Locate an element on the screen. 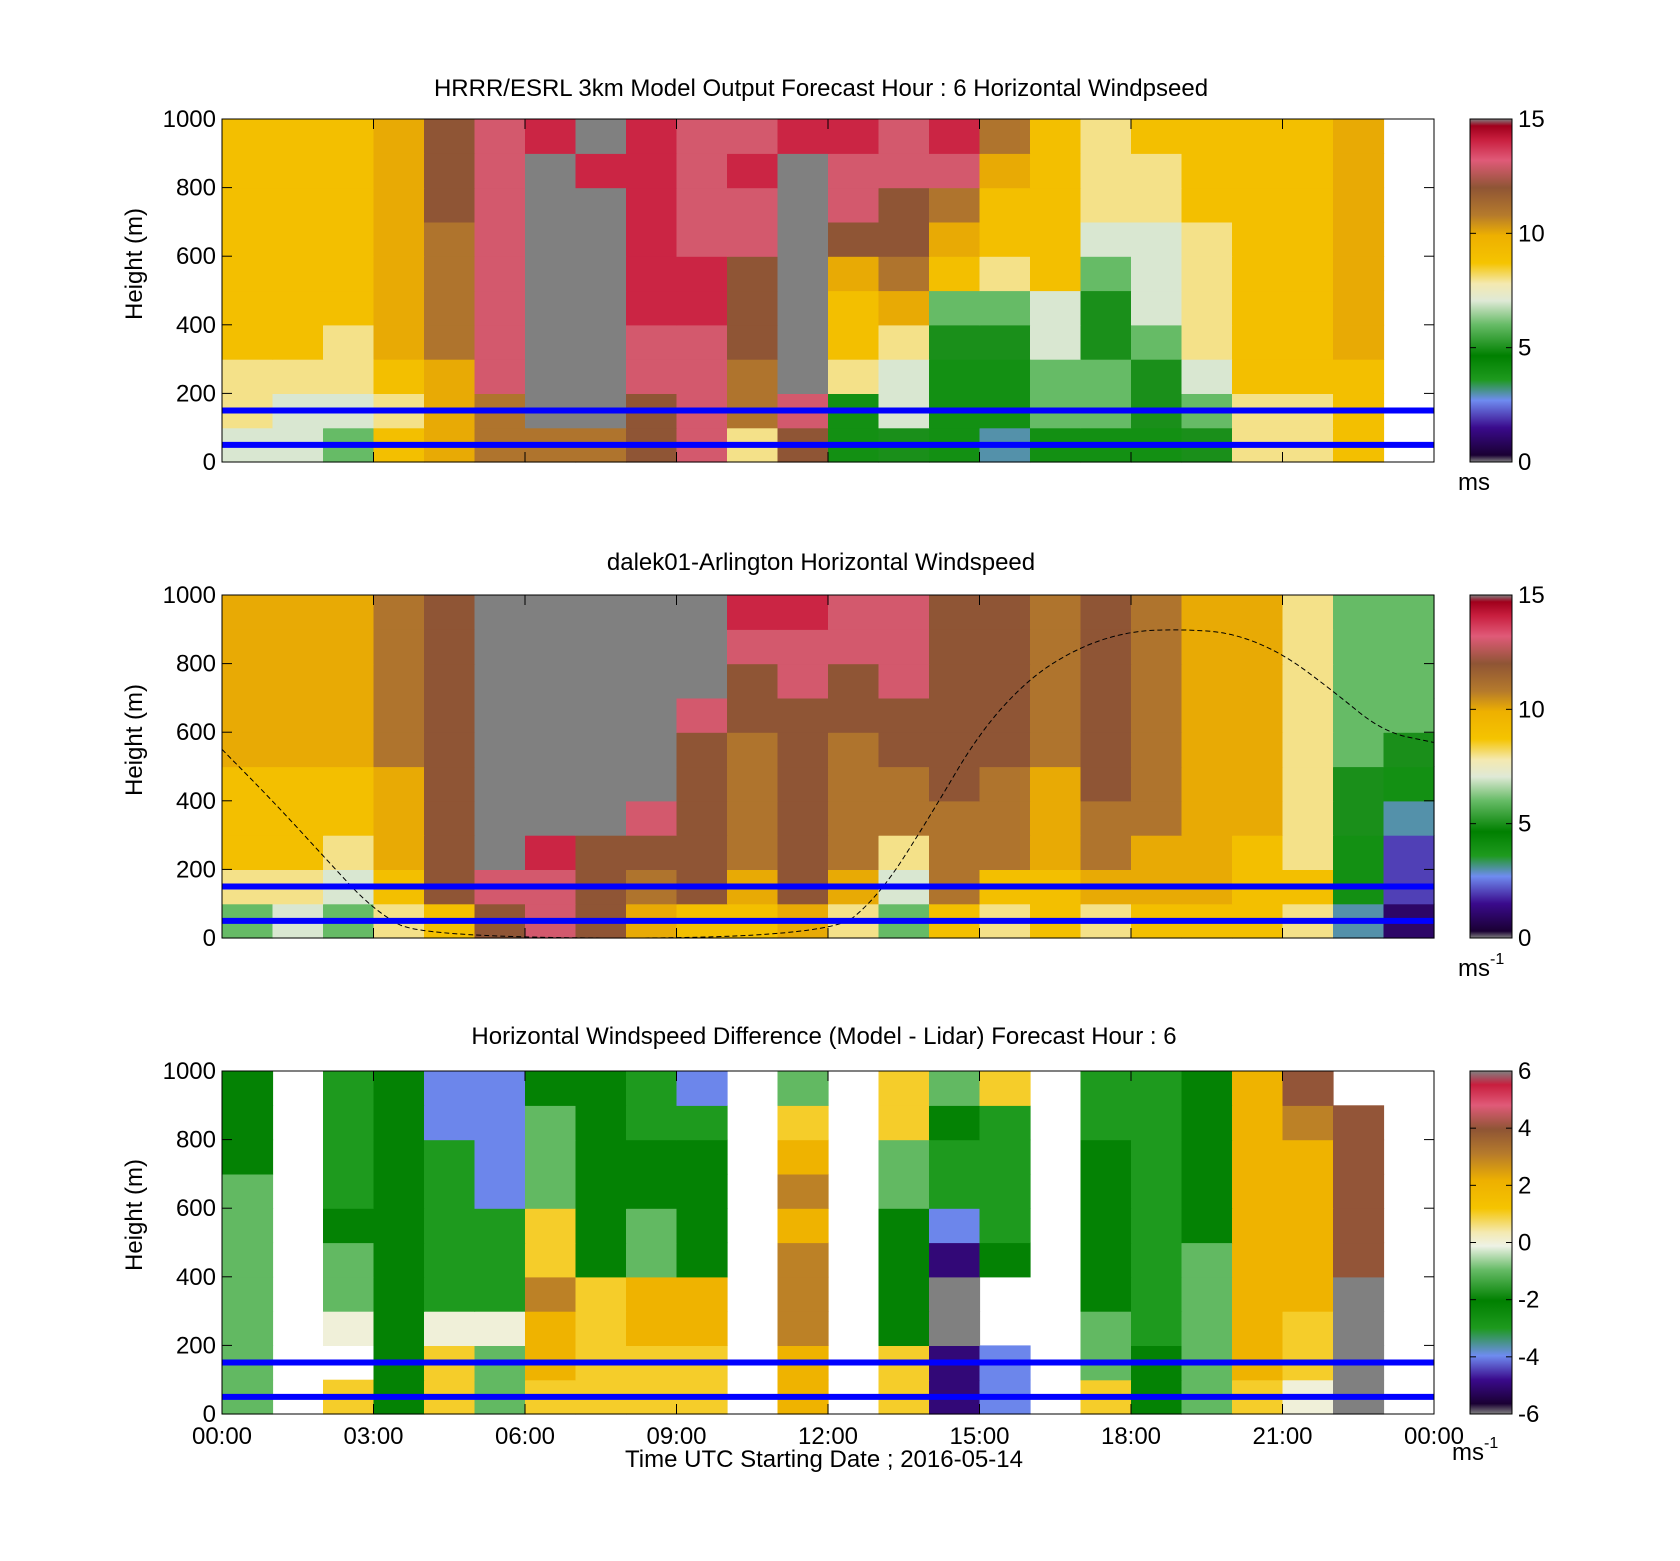 The image size is (1680, 1561). x-tick-label: 03:00 is located at coordinates (373, 1436).